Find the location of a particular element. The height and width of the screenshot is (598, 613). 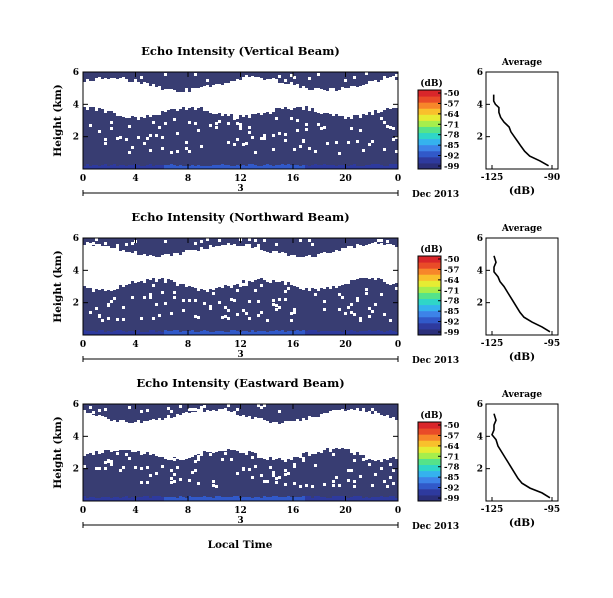

eastward-avg-ytick-label: 2 is located at coordinates (480, 470).